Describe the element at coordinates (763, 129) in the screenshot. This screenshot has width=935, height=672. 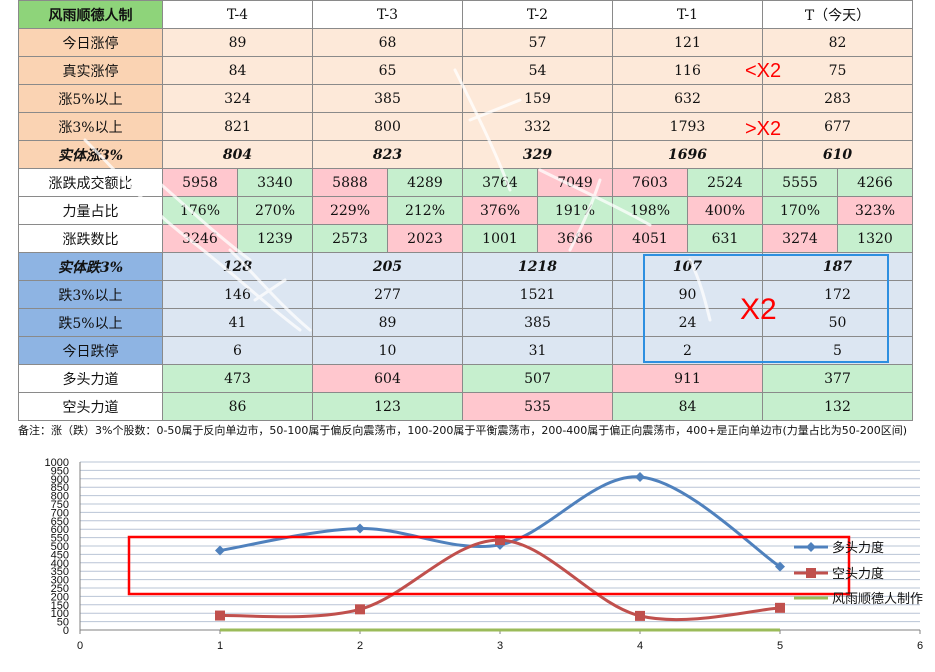
I see `annotation-greater-than-x2: >X2` at that location.